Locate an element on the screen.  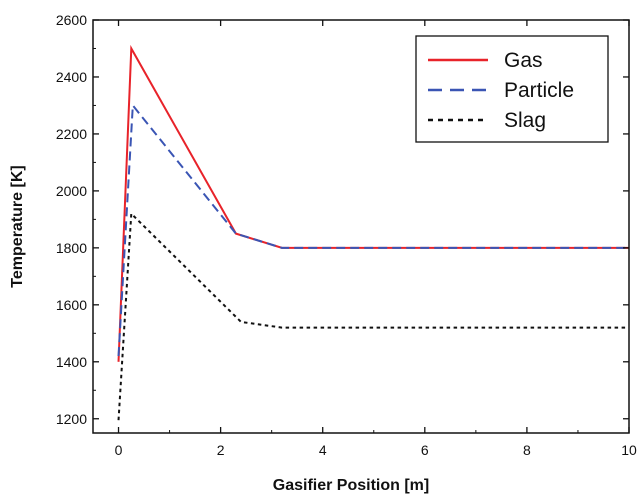
y-tick-label: 1400 is located at coordinates (71, 362).